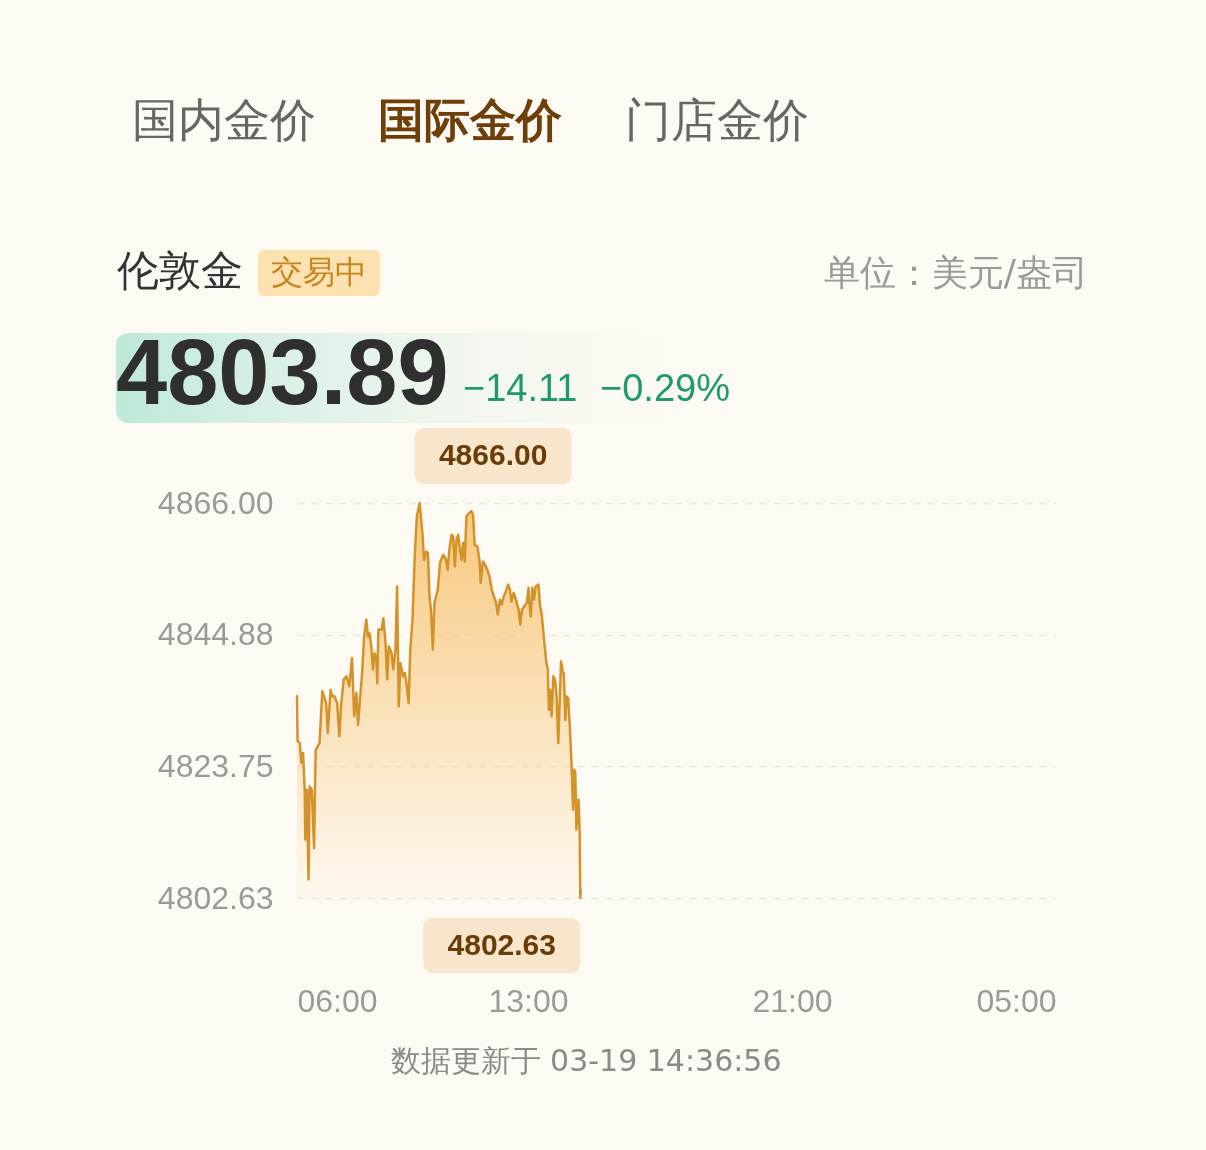 The width and height of the screenshot is (1206, 1150). What do you see at coordinates (337, 1000) in the screenshot?
I see `x-tick-label: 06:00` at bounding box center [337, 1000].